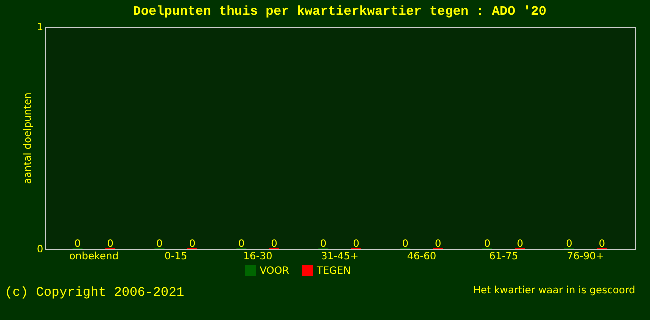 The height and width of the screenshot is (320, 650). I want to click on x-tick-label: 61-75, so click(503, 257).